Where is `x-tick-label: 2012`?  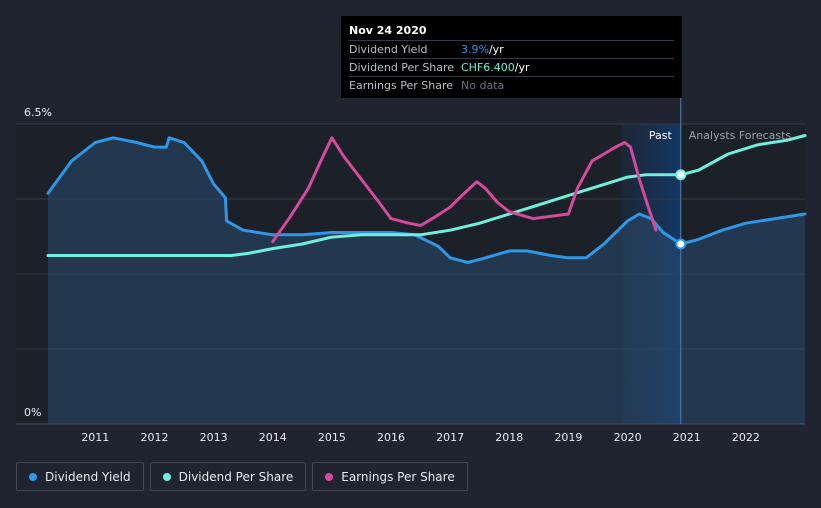
x-tick-label: 2012 is located at coordinates (154, 437).